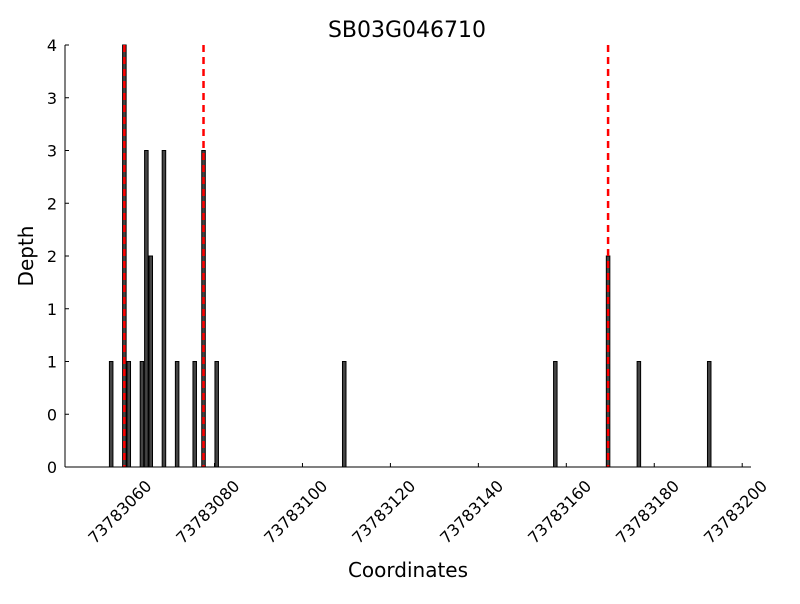 Image resolution: width=800 pixels, height=604 pixels. What do you see at coordinates (647, 511) in the screenshot?
I see `x-tick-label: 73783180` at bounding box center [647, 511].